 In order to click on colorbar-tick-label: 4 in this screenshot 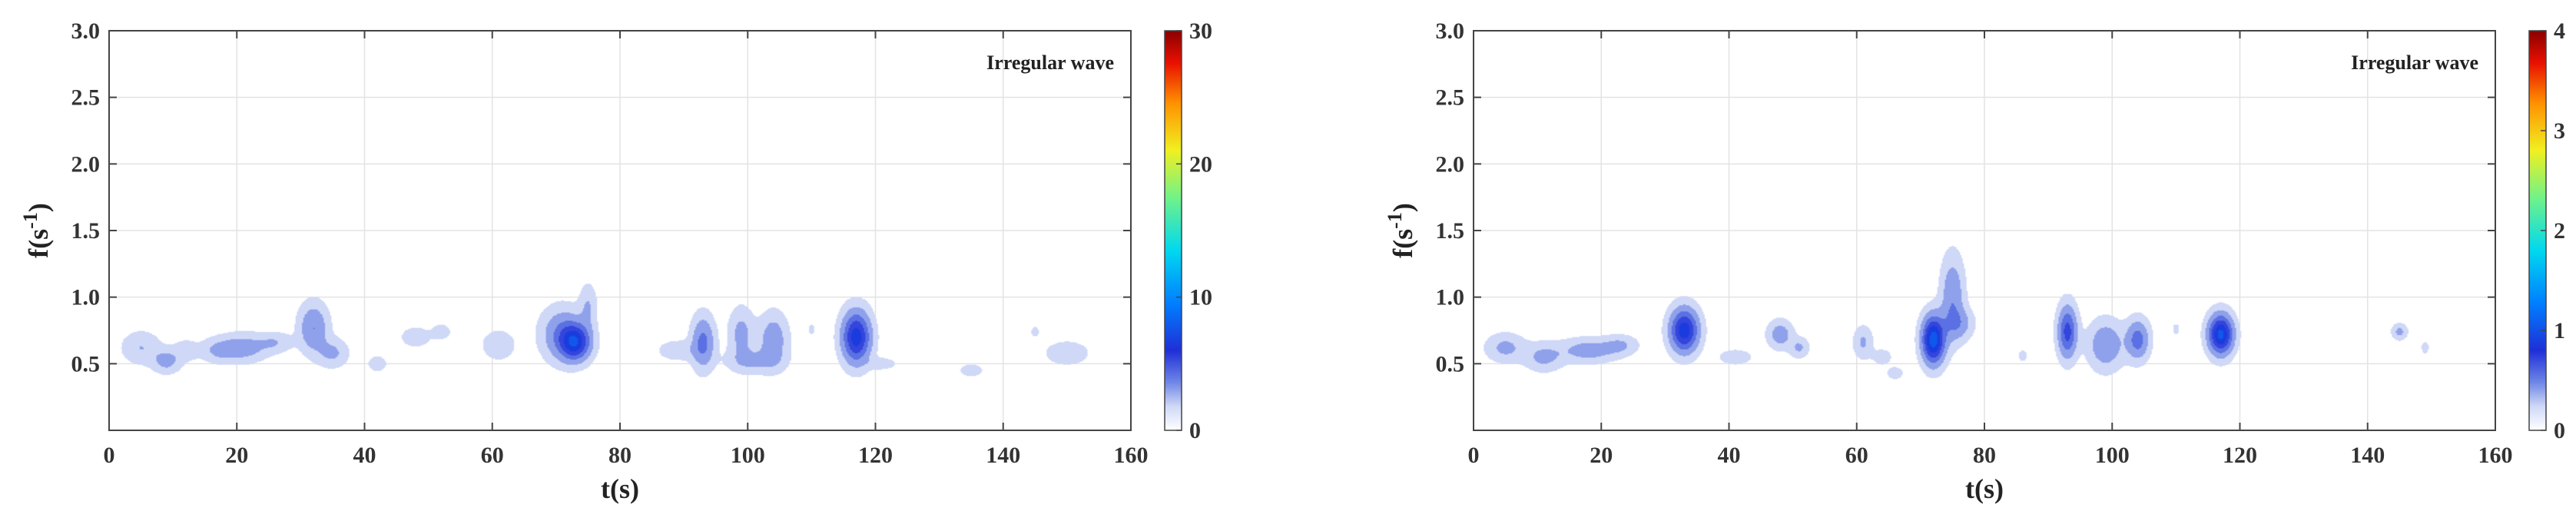, I will do `click(2559, 31)`.